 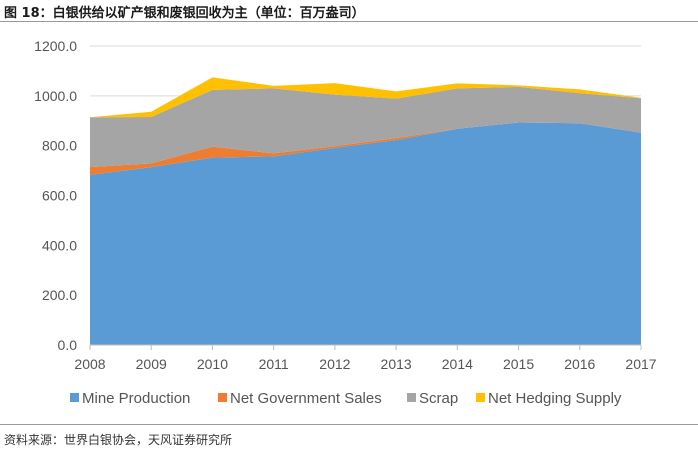 I want to click on legend-label-mine-production: Mine Production, so click(x=136, y=398).